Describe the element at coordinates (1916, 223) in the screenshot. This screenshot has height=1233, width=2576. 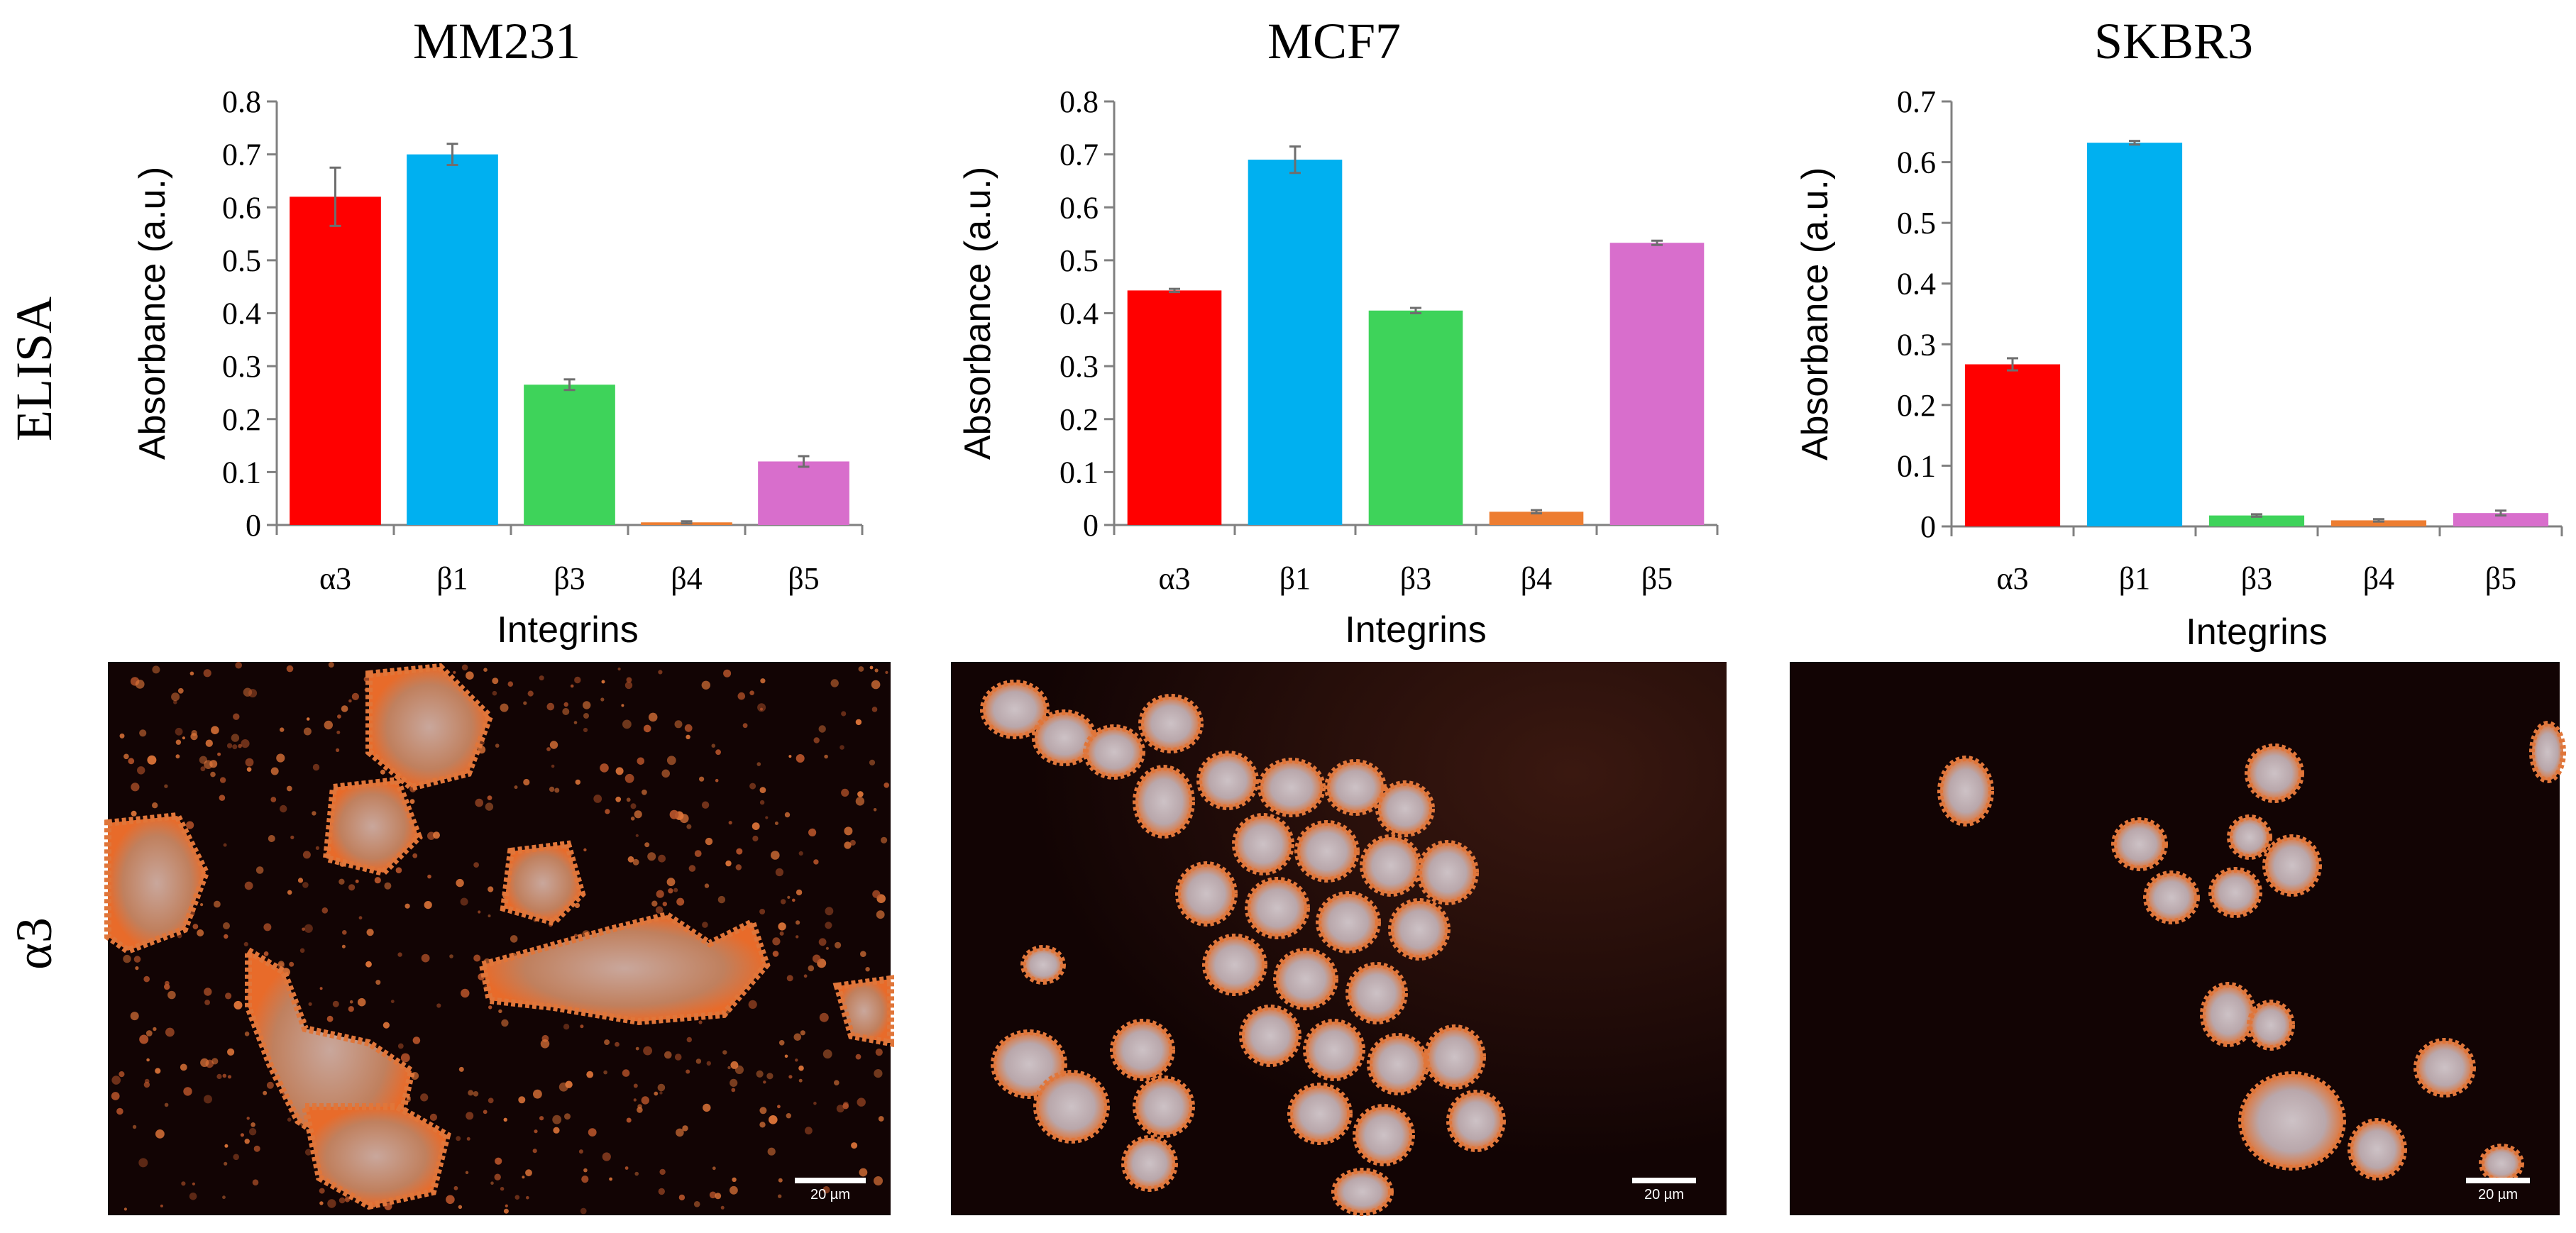
I see `y-tick-label: 0.5` at that location.